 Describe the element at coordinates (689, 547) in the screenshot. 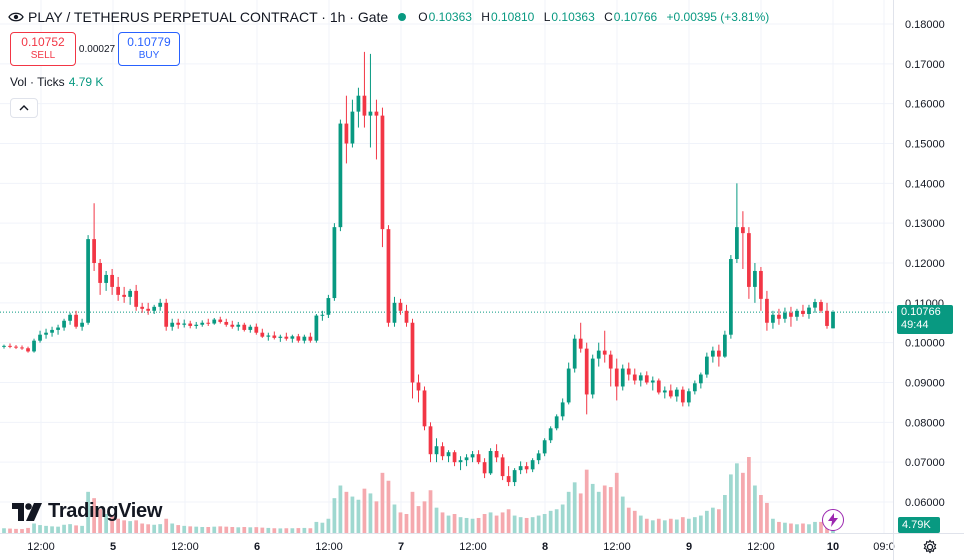

I see `x-tick-label: 9` at that location.